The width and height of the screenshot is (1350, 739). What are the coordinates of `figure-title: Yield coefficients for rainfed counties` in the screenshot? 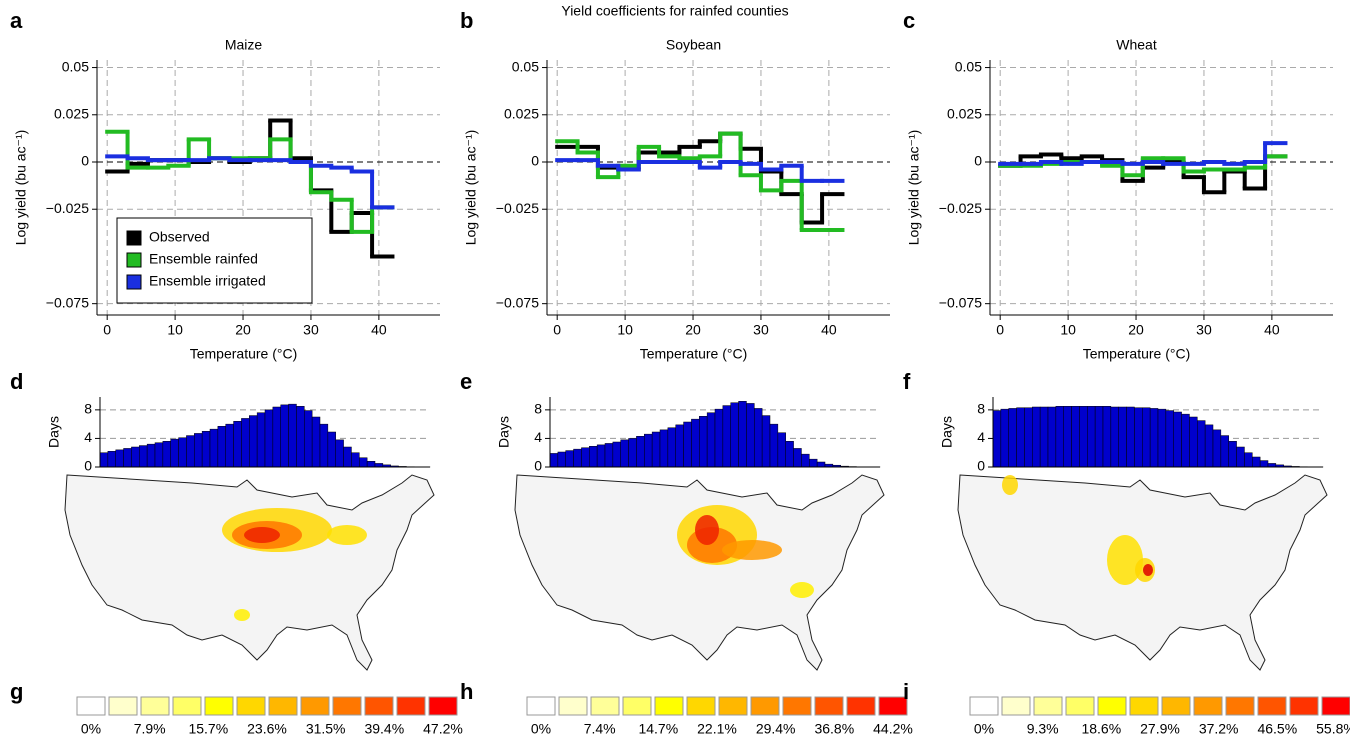 It's located at (674, 11).